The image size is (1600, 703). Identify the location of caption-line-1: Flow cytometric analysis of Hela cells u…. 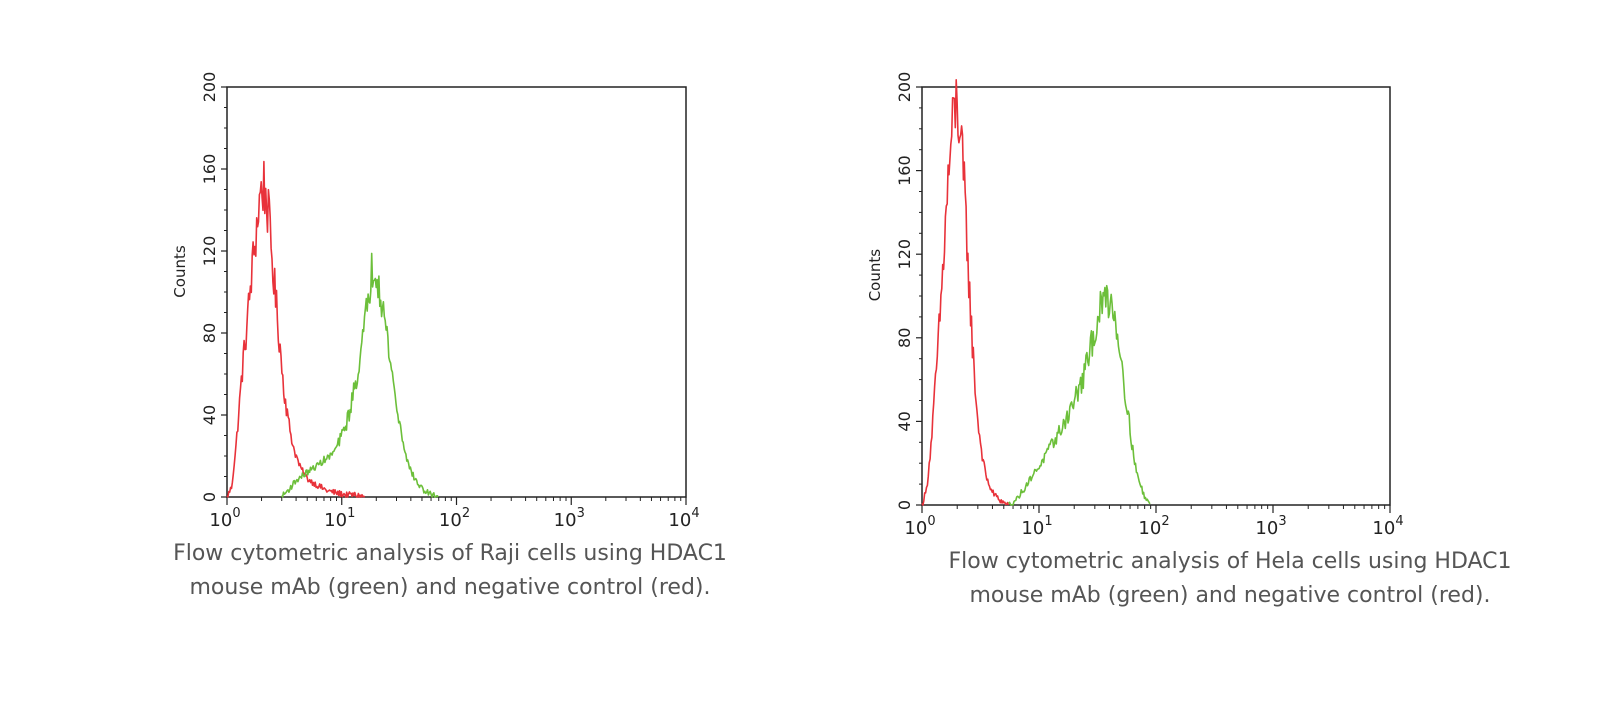
(1230, 561).